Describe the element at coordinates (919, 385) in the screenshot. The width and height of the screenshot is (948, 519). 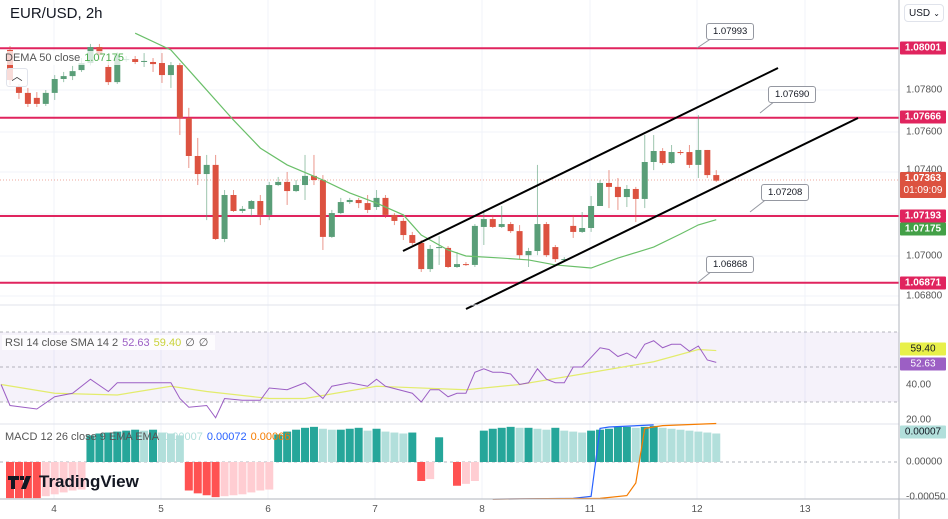
I see `rsi-tick: 40.00` at that location.